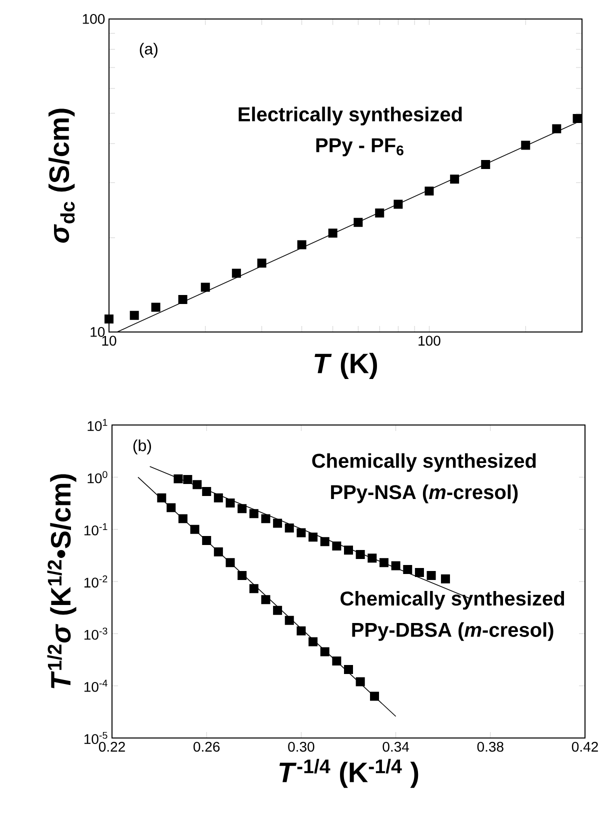 This screenshot has height=823, width=606. I want to click on annotation: (b), so click(142, 446).